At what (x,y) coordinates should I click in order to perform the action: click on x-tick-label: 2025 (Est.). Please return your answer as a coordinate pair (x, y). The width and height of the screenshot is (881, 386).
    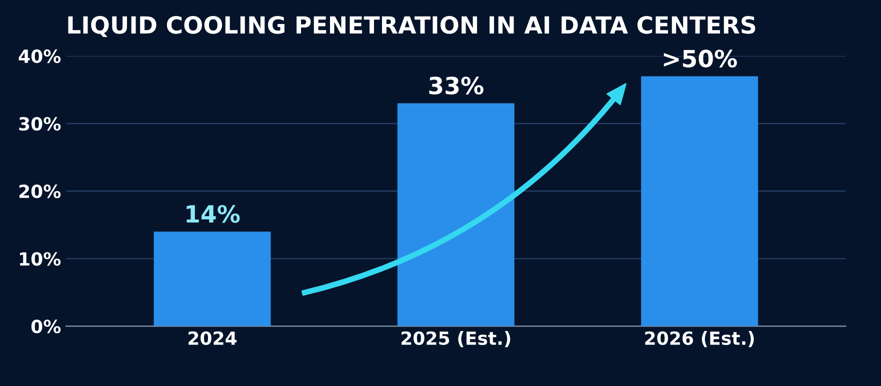
    Looking at the image, I should click on (456, 339).